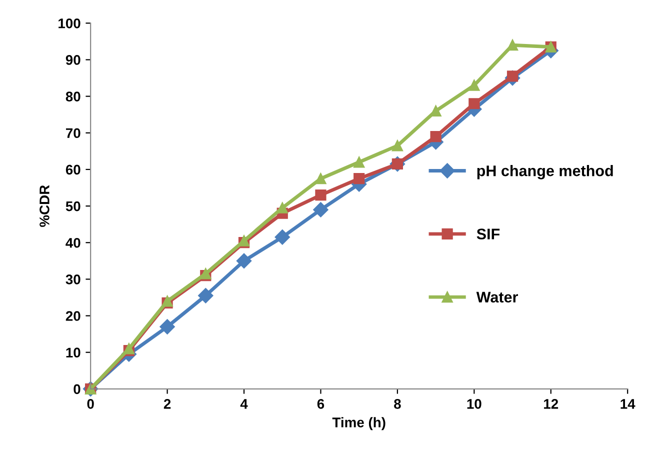 Image resolution: width=647 pixels, height=463 pixels. Describe the element at coordinates (73, 133) in the screenshot. I see `y-tick-label: 70` at that location.